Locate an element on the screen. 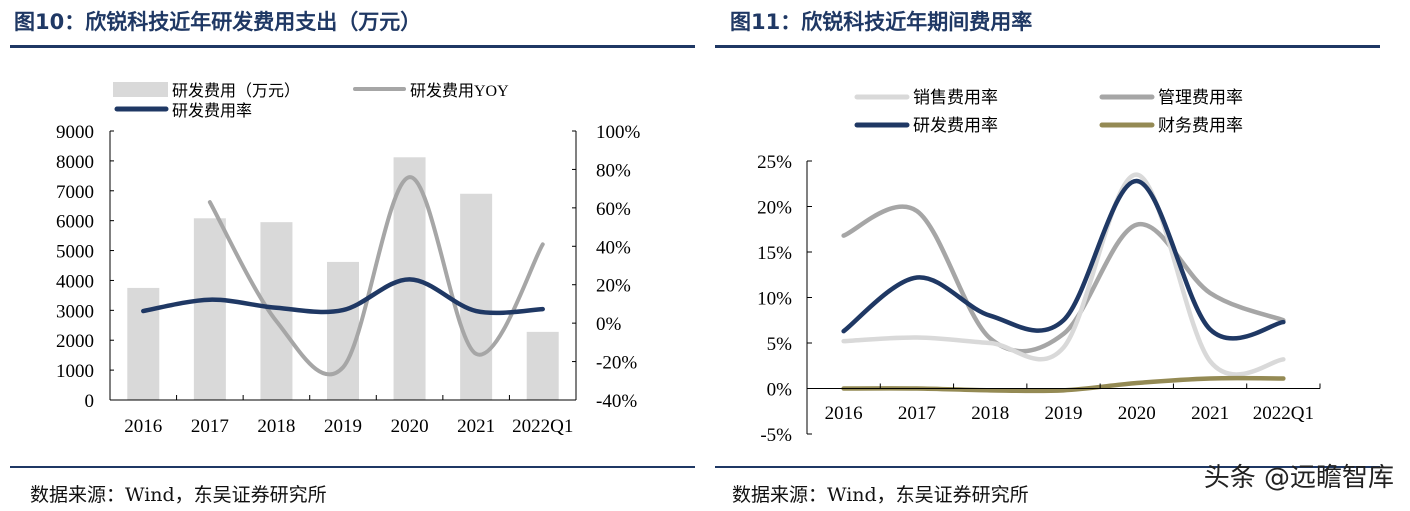  legend-label: 销售费用率 is located at coordinates (955, 97).